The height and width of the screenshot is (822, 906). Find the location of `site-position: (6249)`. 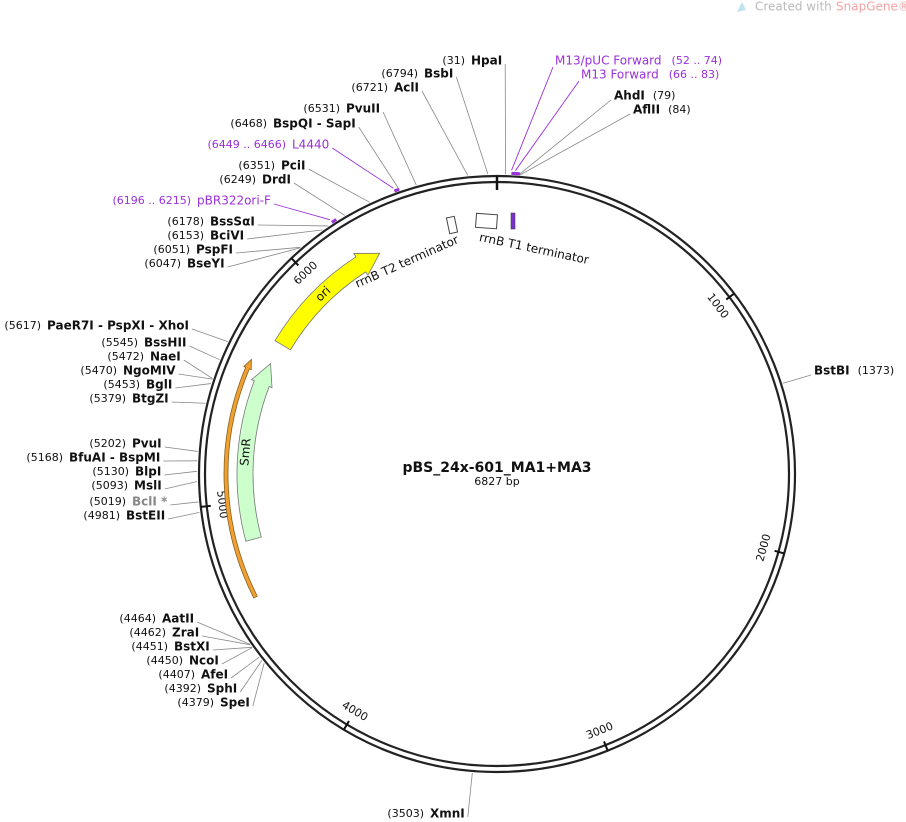

site-position: (6249) is located at coordinates (237, 179).